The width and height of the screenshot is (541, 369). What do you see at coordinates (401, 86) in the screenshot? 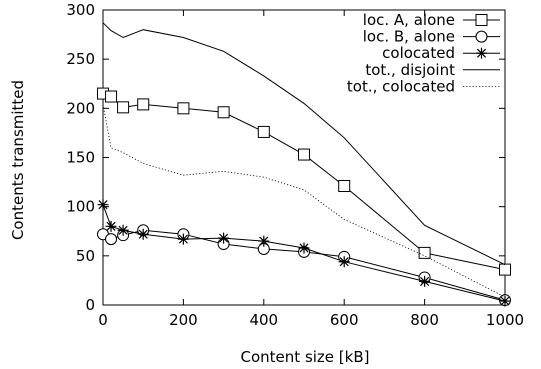
I see `legend-label: tot., colocated` at bounding box center [401, 86].